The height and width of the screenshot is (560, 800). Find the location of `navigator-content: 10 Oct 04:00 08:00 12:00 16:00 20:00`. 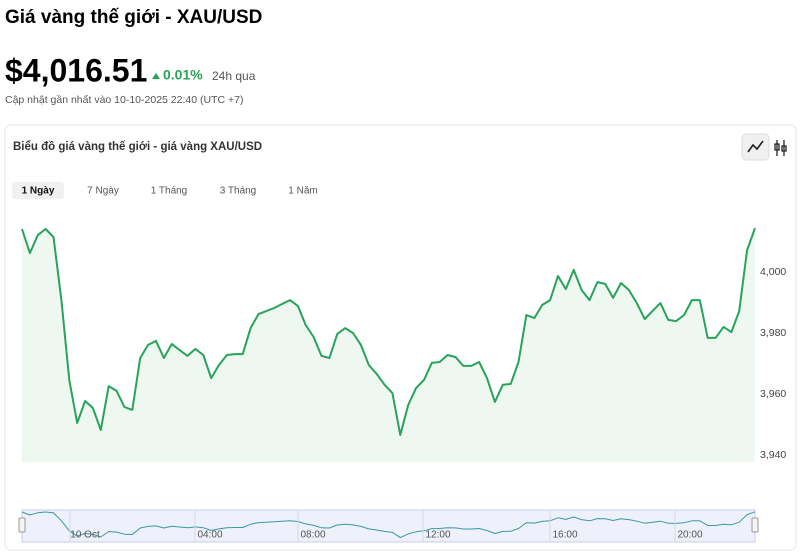

navigator-content: 10 Oct 04:00 08:00 12:00 16:00 20:00 is located at coordinates (388, 526).